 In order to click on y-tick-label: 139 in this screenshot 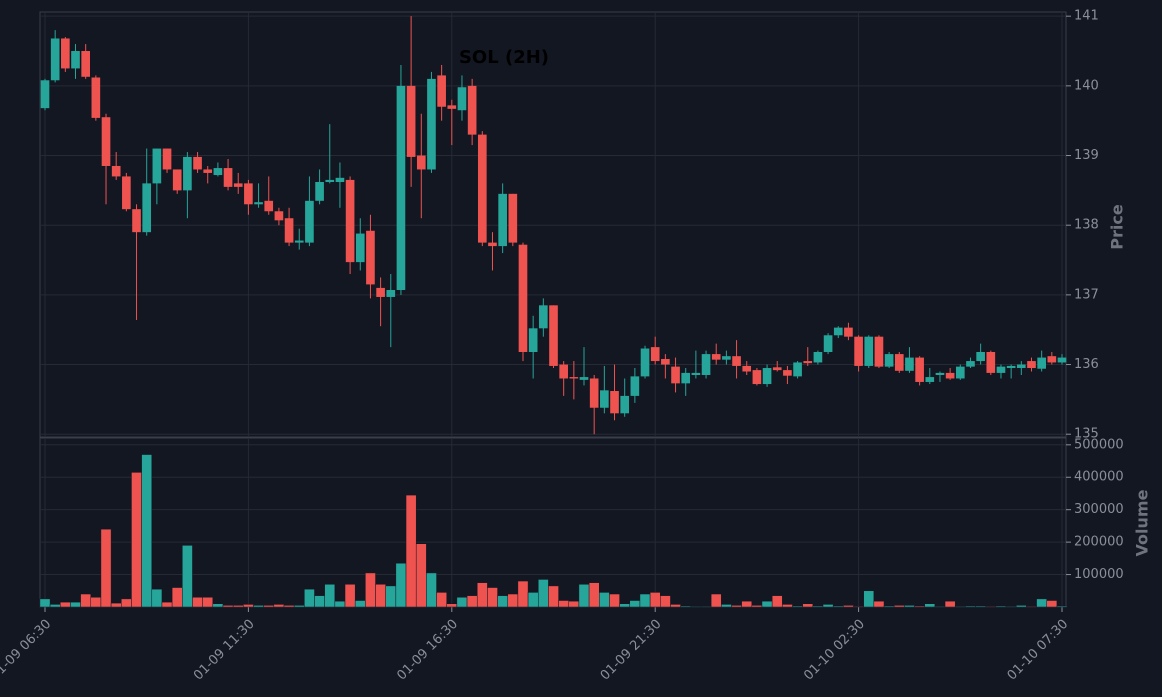, I will do `click(1086, 155)`.